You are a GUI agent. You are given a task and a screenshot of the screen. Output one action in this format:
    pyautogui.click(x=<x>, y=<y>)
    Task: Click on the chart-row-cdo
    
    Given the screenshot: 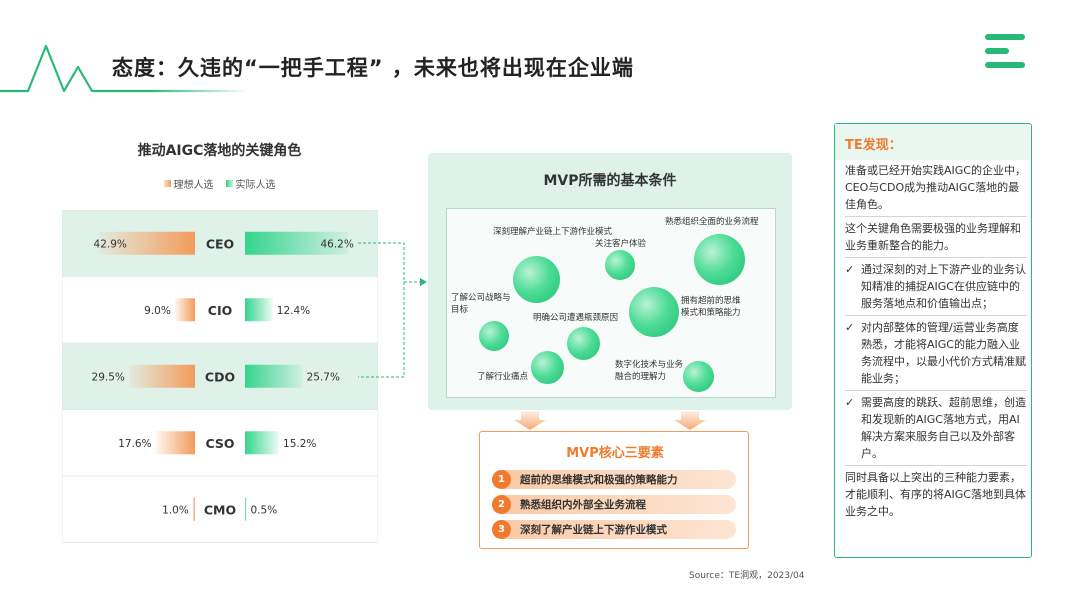 What is the action you would take?
    pyautogui.click(x=220, y=376)
    